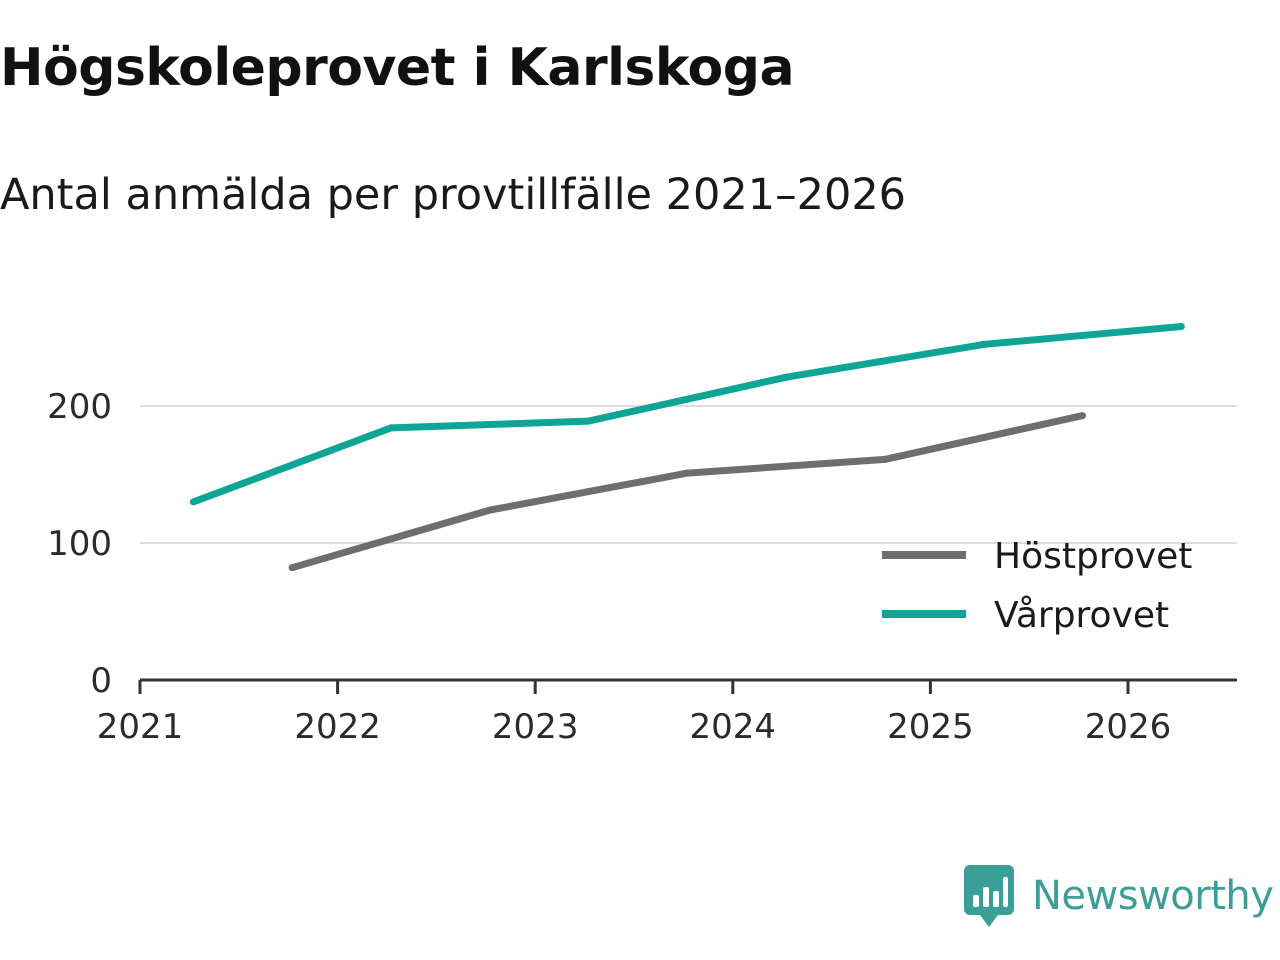 This screenshot has height=960, width=1280. Describe the element at coordinates (930, 727) in the screenshot. I see `x-tick-label-2025: 2025` at that location.